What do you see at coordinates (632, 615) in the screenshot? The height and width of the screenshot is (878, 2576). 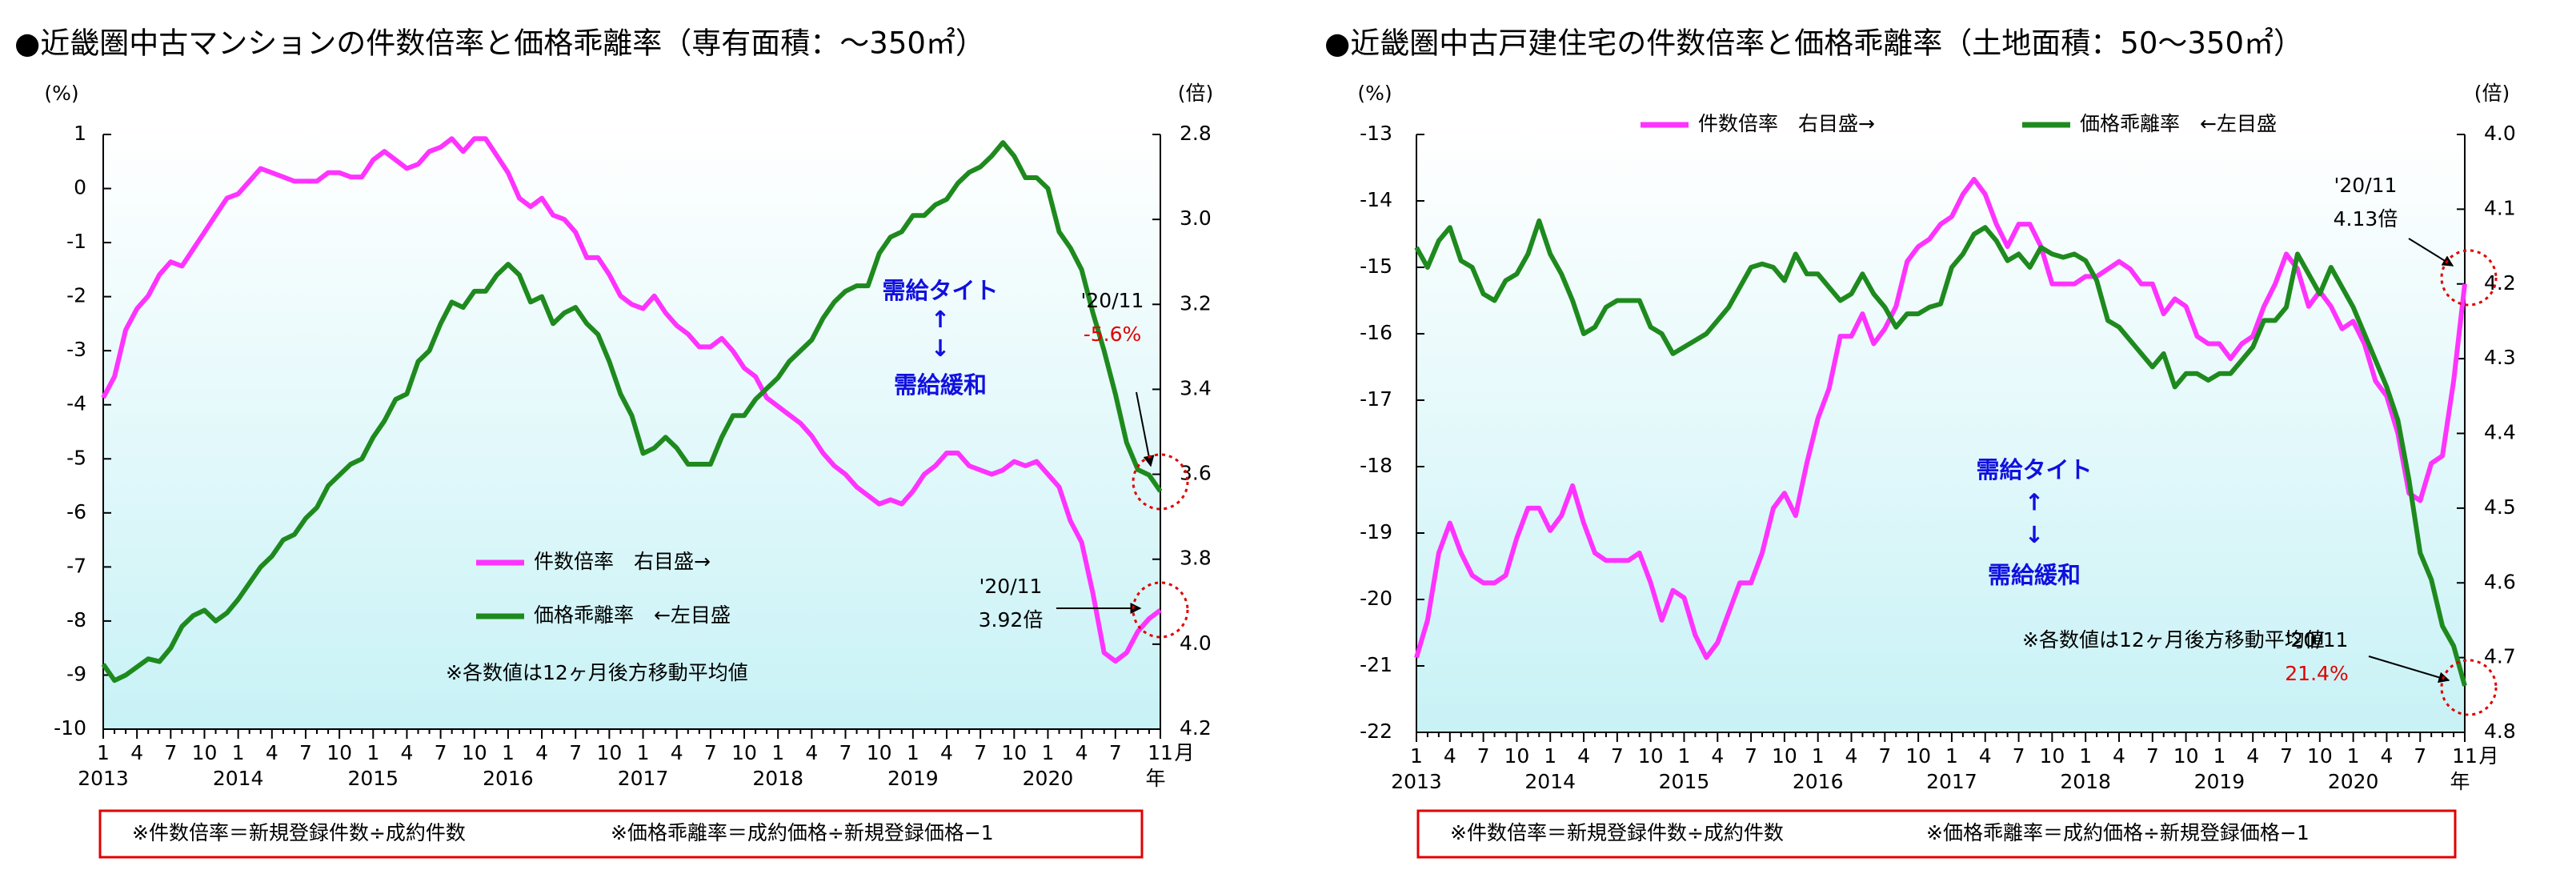 I see `legend-label: 価格乖離率 ←左目盛` at bounding box center [632, 615].